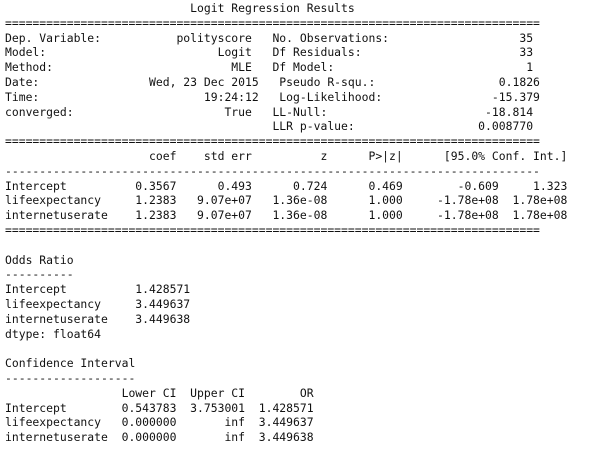 The image size is (616, 458). I want to click on meta-row: Method: MLE Df Model: 1, so click(269, 67).